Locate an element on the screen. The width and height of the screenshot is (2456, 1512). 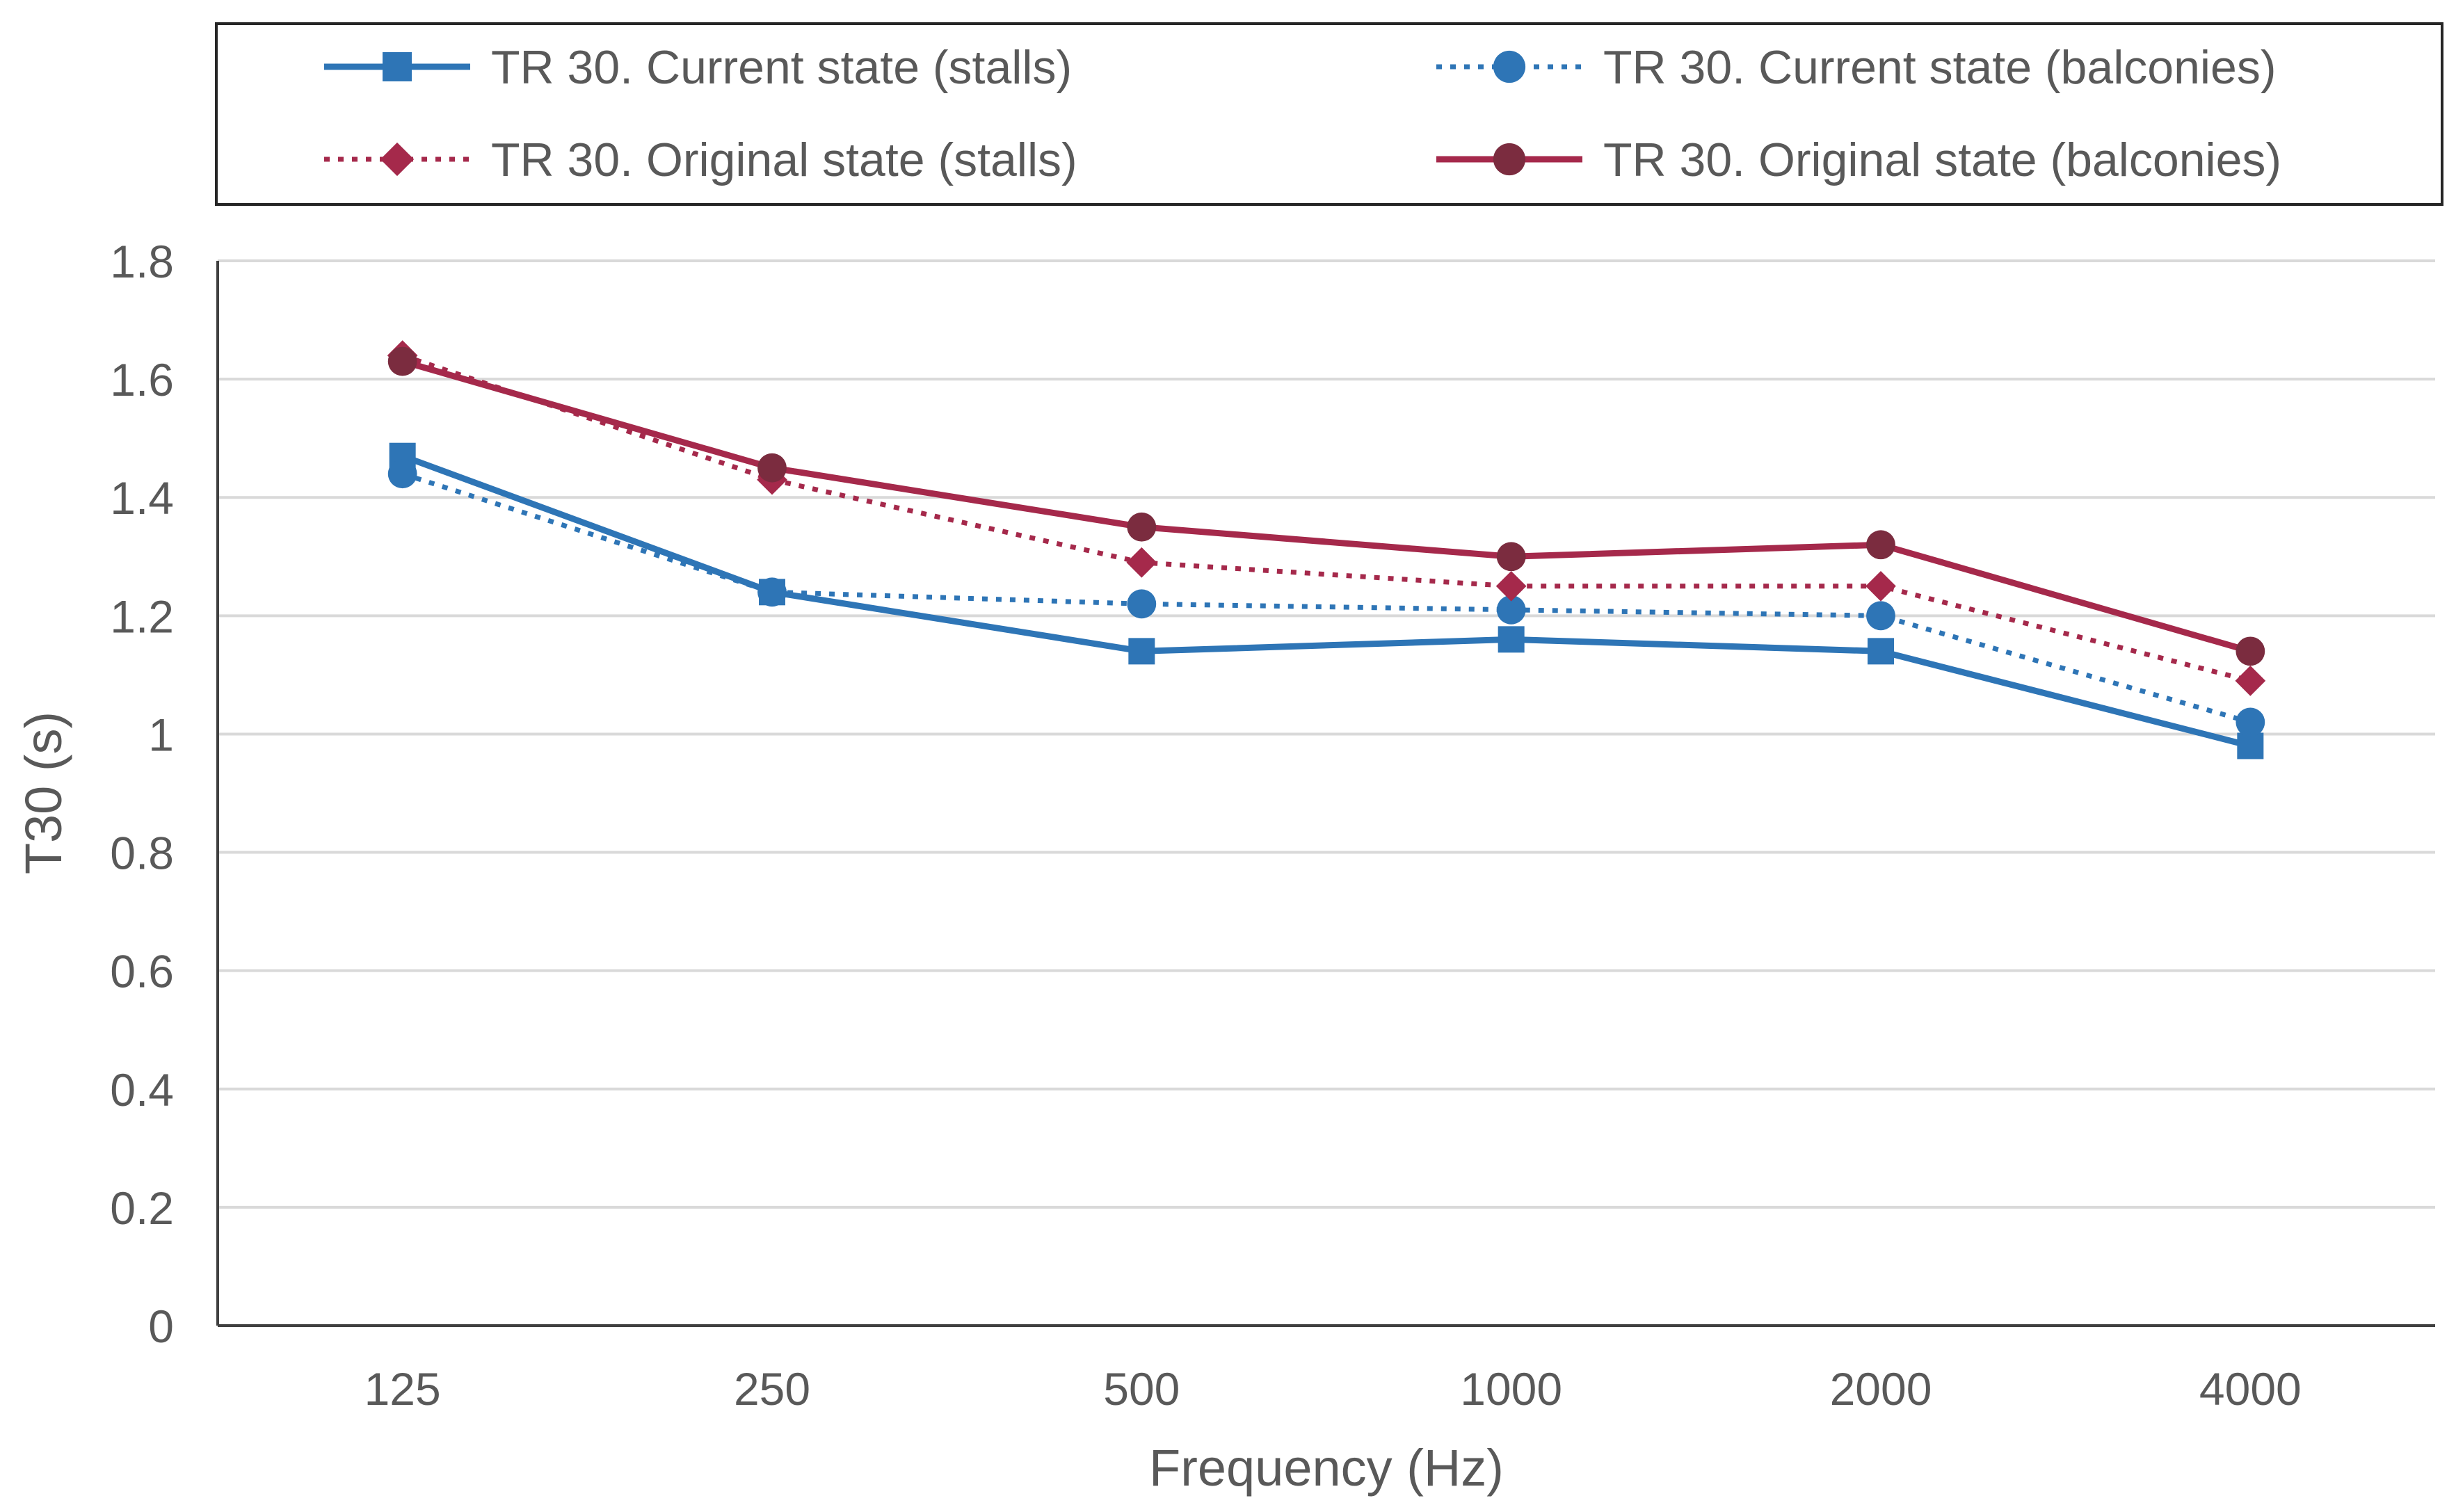
y-tick-label: 0.8 is located at coordinates (142, 853).